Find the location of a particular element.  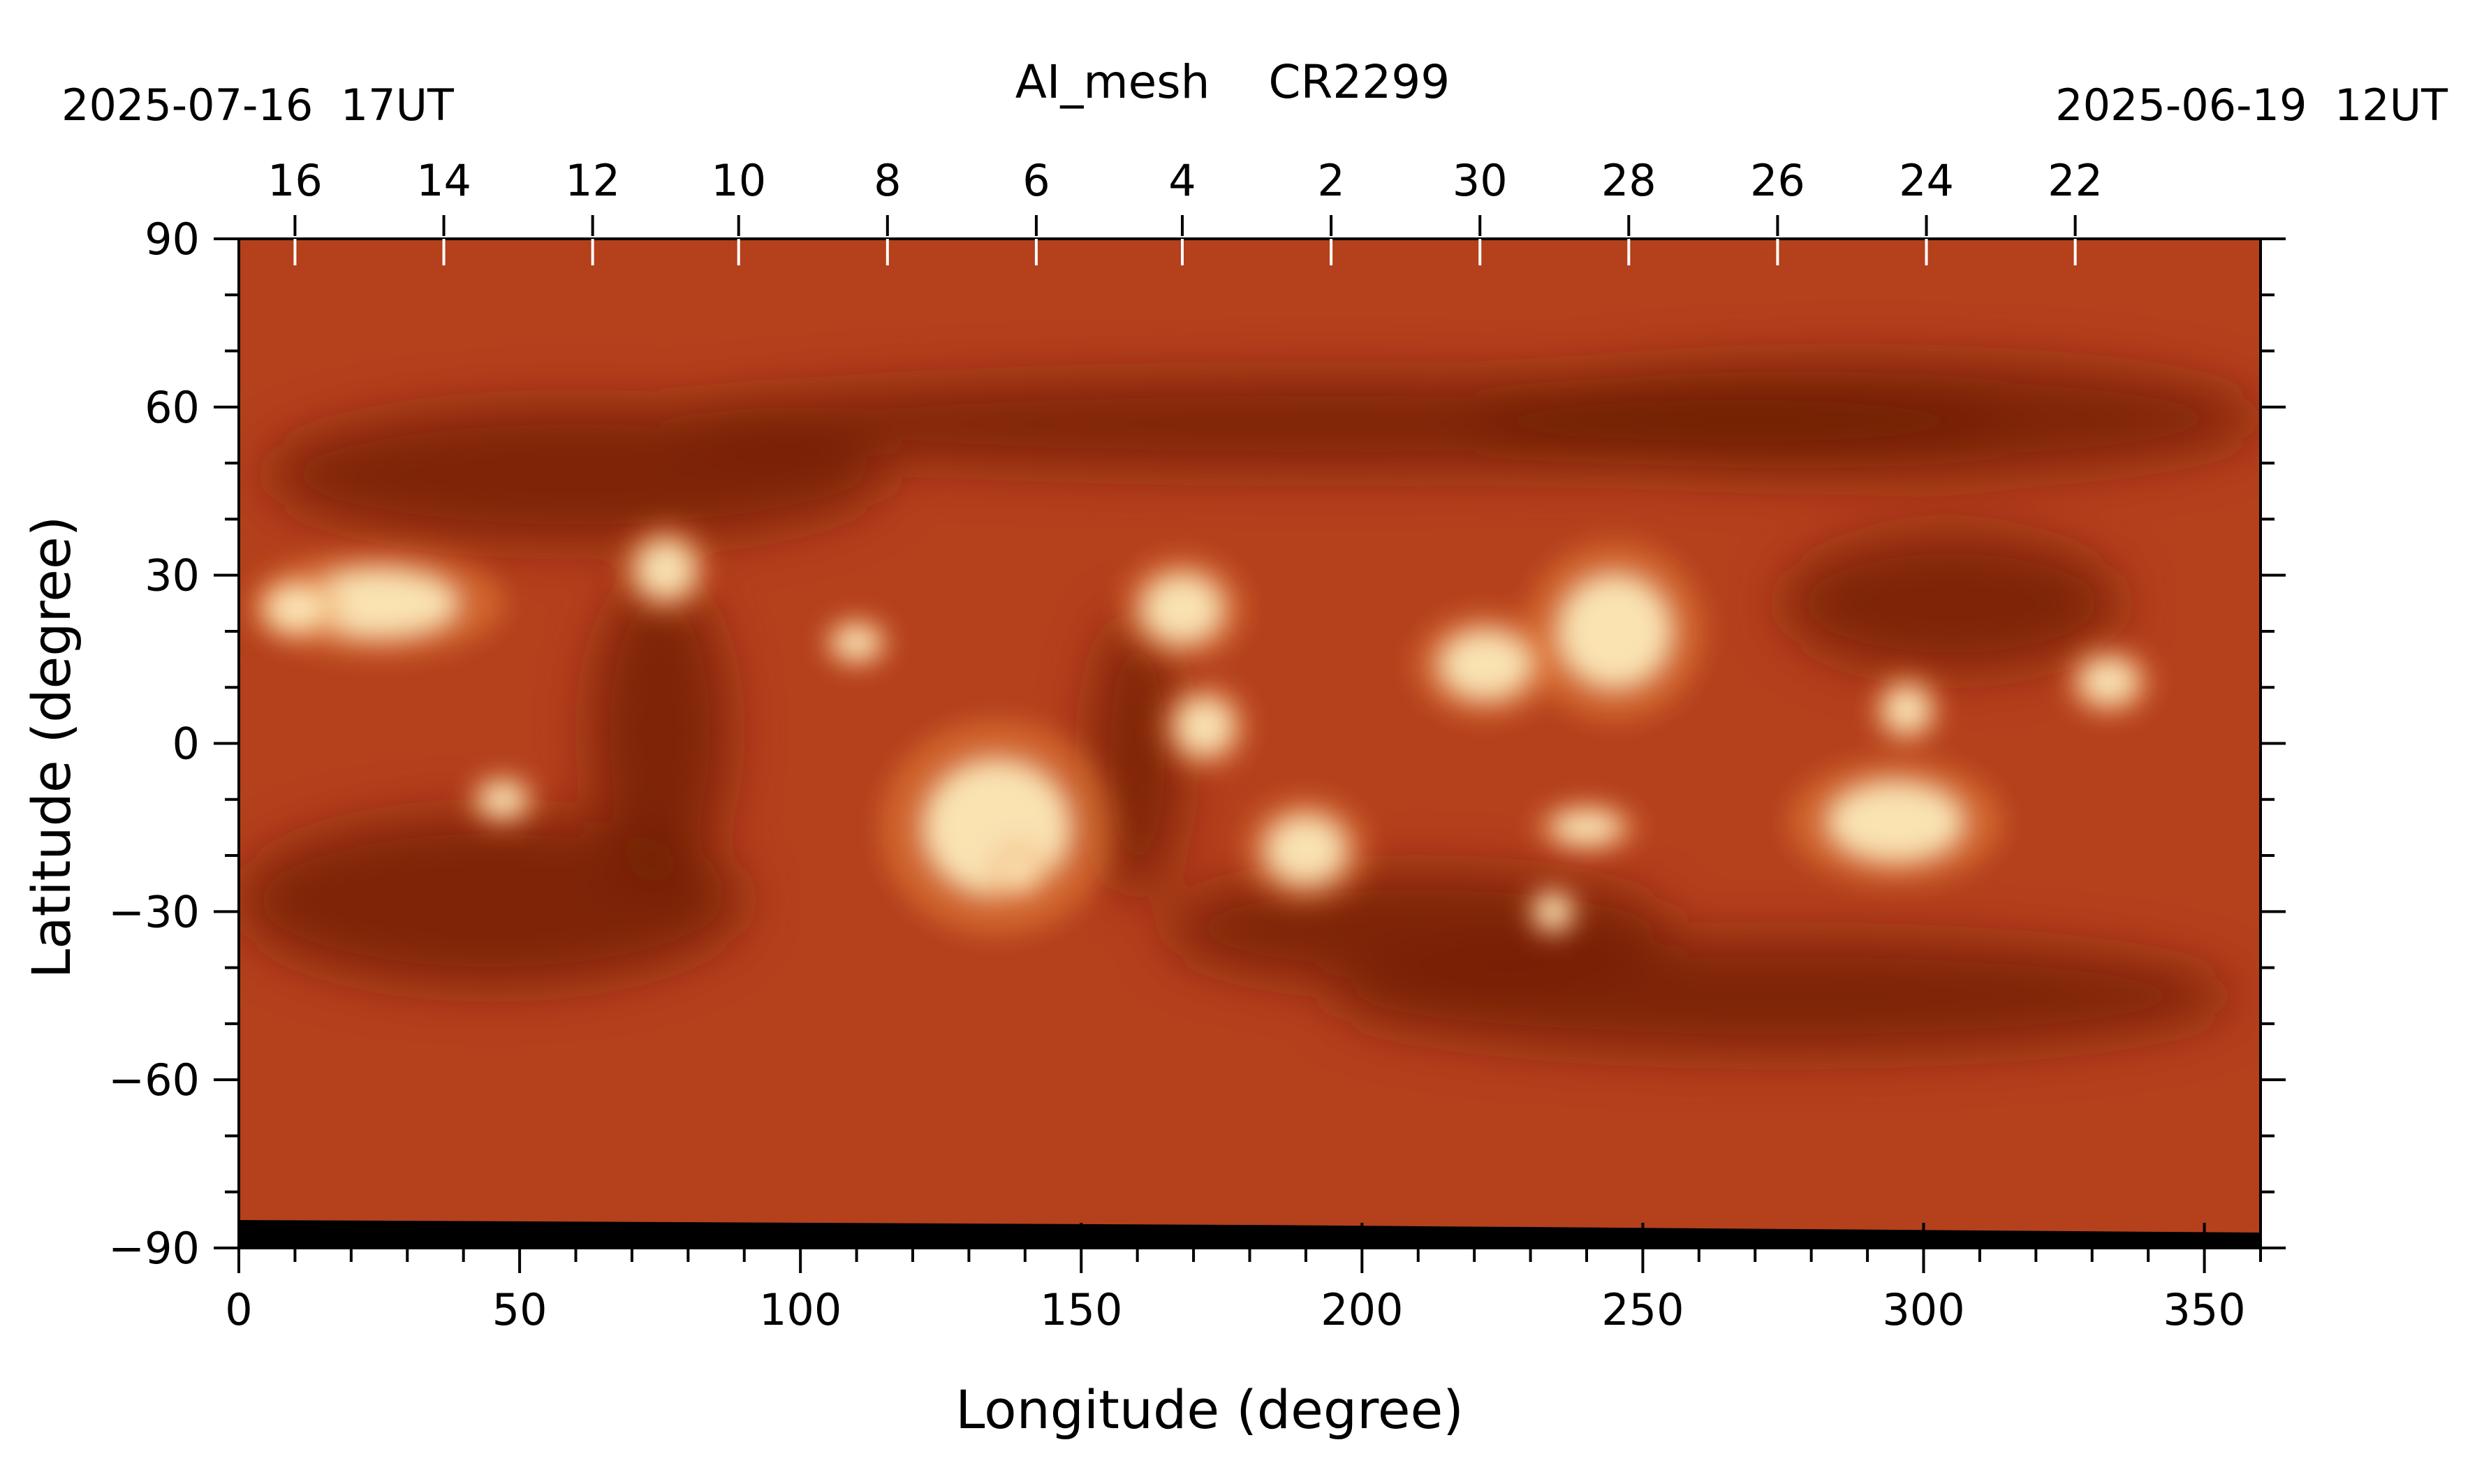

day-tick-label: 10 is located at coordinates (738, 180).